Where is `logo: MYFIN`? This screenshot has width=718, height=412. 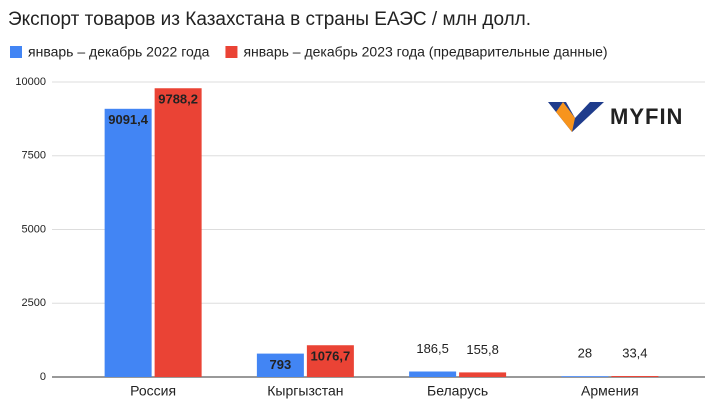 logo: MYFIN is located at coordinates (615, 117).